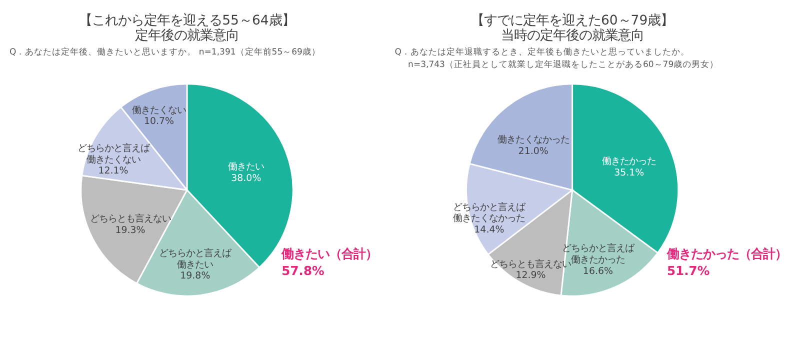  What do you see at coordinates (572, 20) in the screenshot?
I see `chart-title: 【すでに定年を迎えた60～79歳】` at bounding box center [572, 20].